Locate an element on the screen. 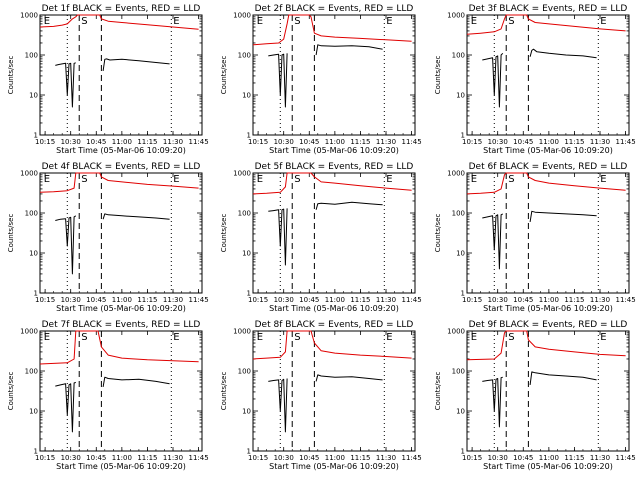  chart-title: Det 8f BLACK = Events, RED = LLD is located at coordinates (334, 325).